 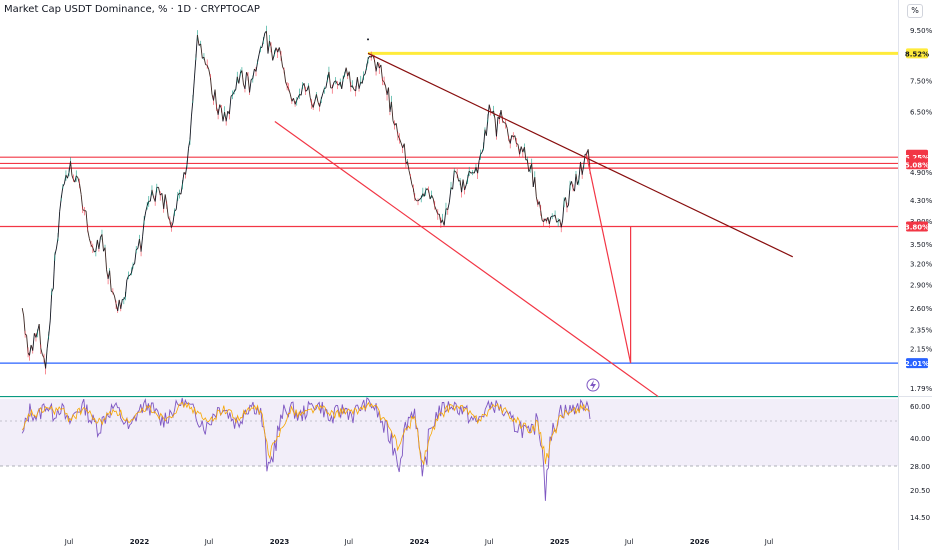 What do you see at coordinates (280, 542) in the screenshot?
I see `time-axis-tick: 2023` at bounding box center [280, 542].